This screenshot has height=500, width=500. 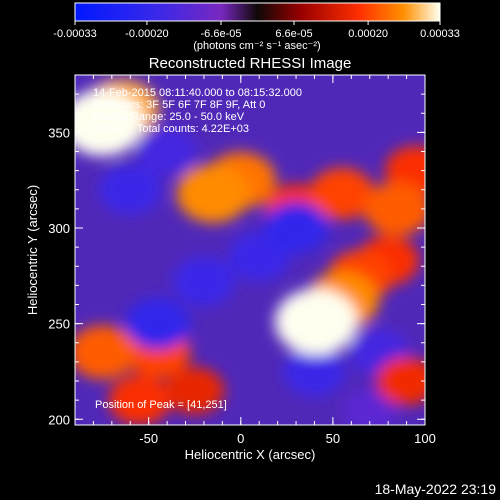 I want to click on peak-position-label: Position of Peak = [41,251], so click(x=161, y=405).